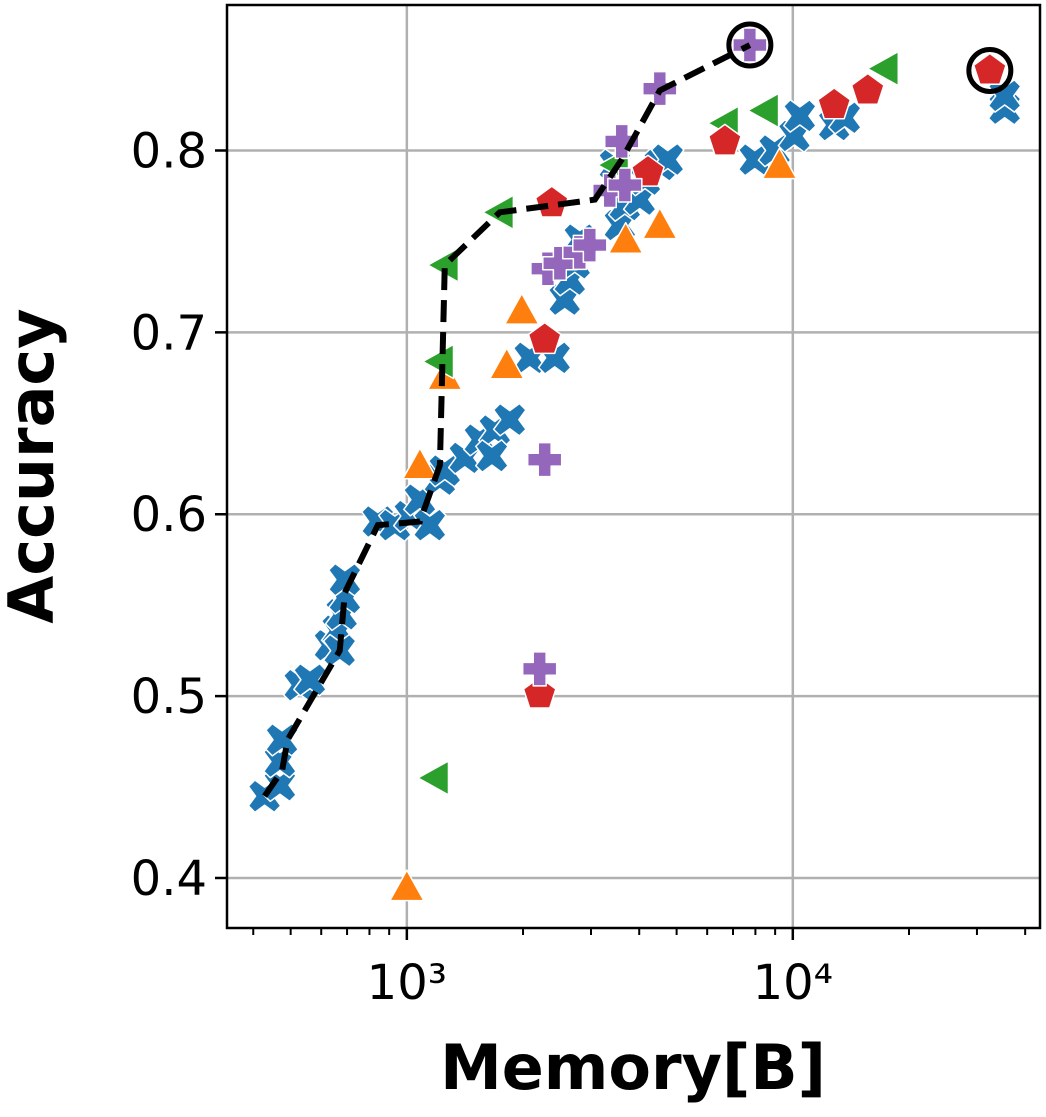  What do you see at coordinates (169, 333) in the screenshot?
I see `y-tick-label: 0.7` at bounding box center [169, 333].